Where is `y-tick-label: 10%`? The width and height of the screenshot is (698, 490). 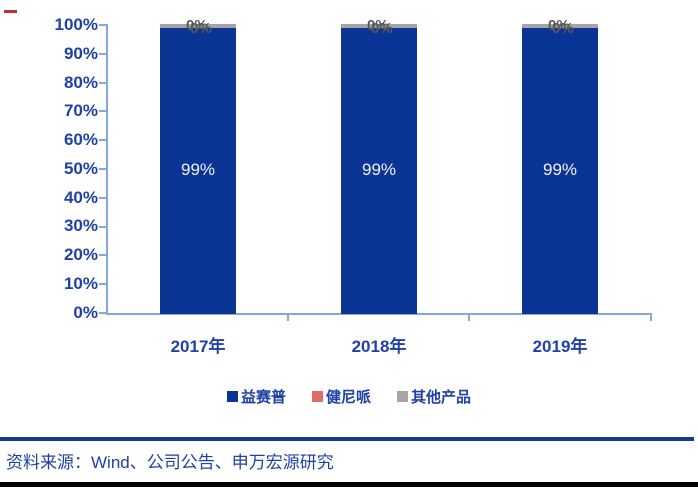 y-tick-label: 10% is located at coordinates (80, 283).